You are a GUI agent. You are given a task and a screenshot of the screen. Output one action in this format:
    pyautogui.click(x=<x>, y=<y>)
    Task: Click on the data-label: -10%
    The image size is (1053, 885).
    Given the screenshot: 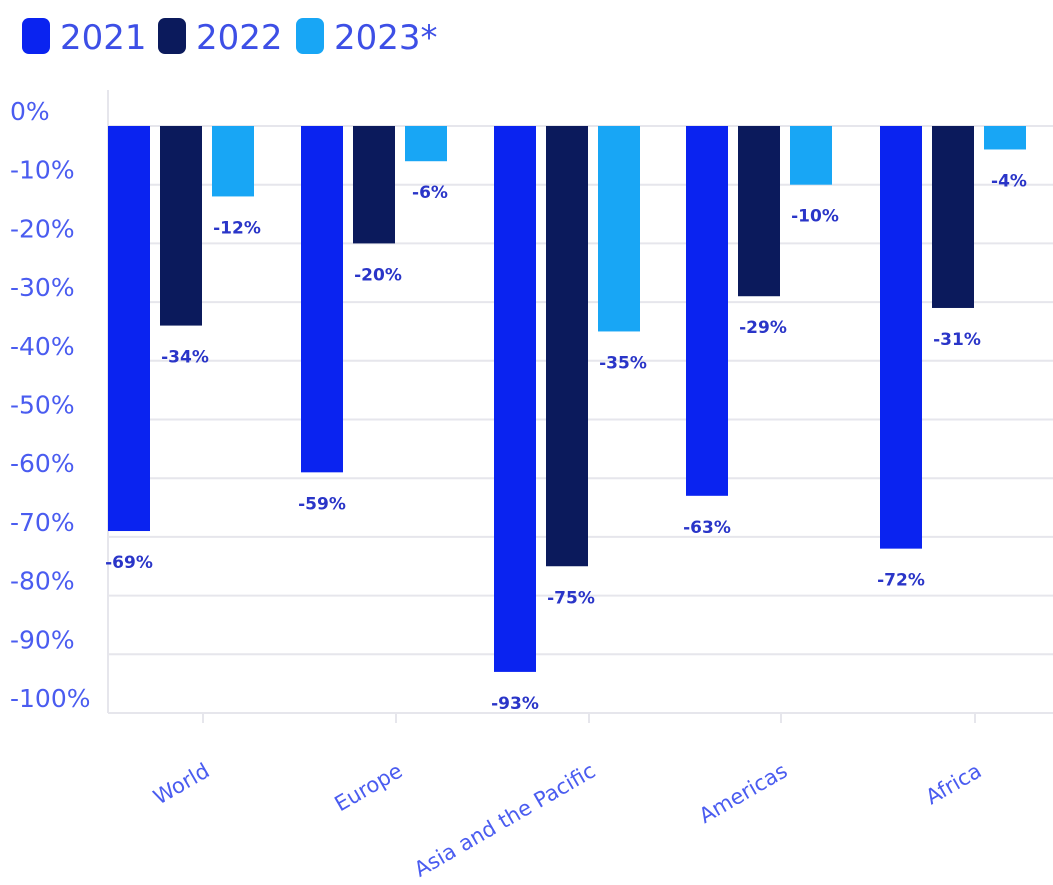 What is the action you would take?
    pyautogui.click(x=815, y=217)
    